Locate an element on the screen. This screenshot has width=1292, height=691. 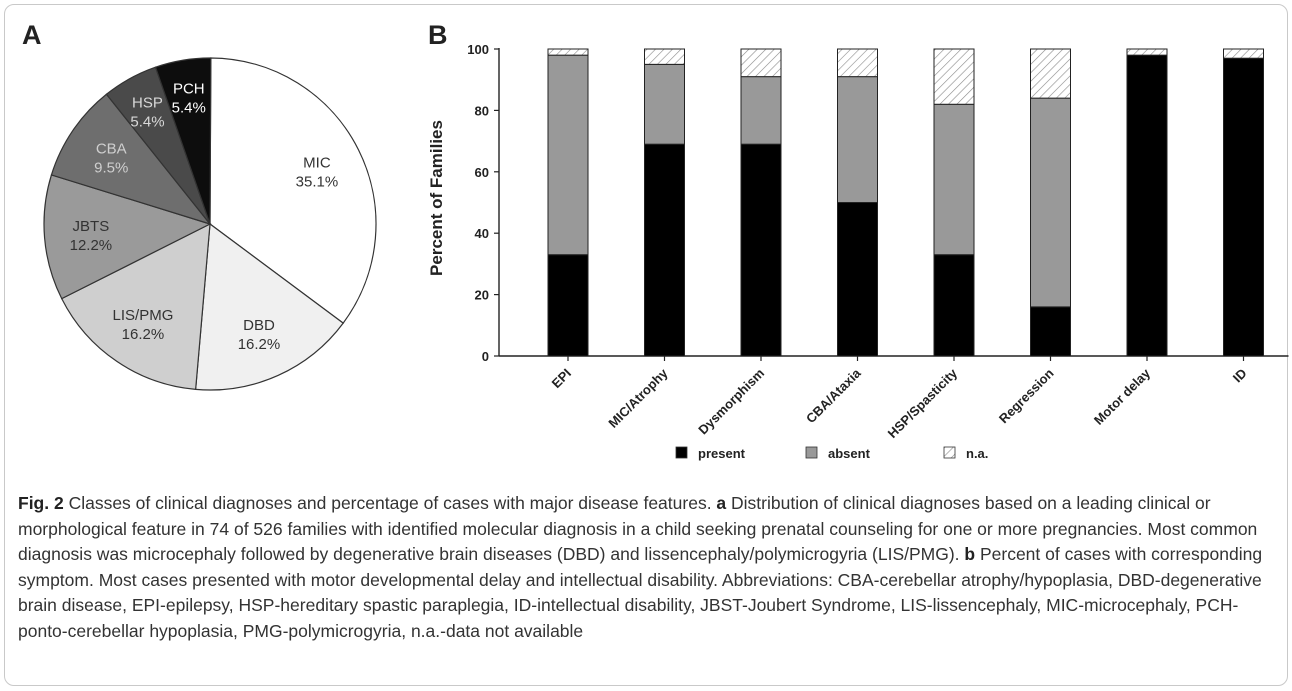
caption-b-label: b is located at coordinates (970, 554).